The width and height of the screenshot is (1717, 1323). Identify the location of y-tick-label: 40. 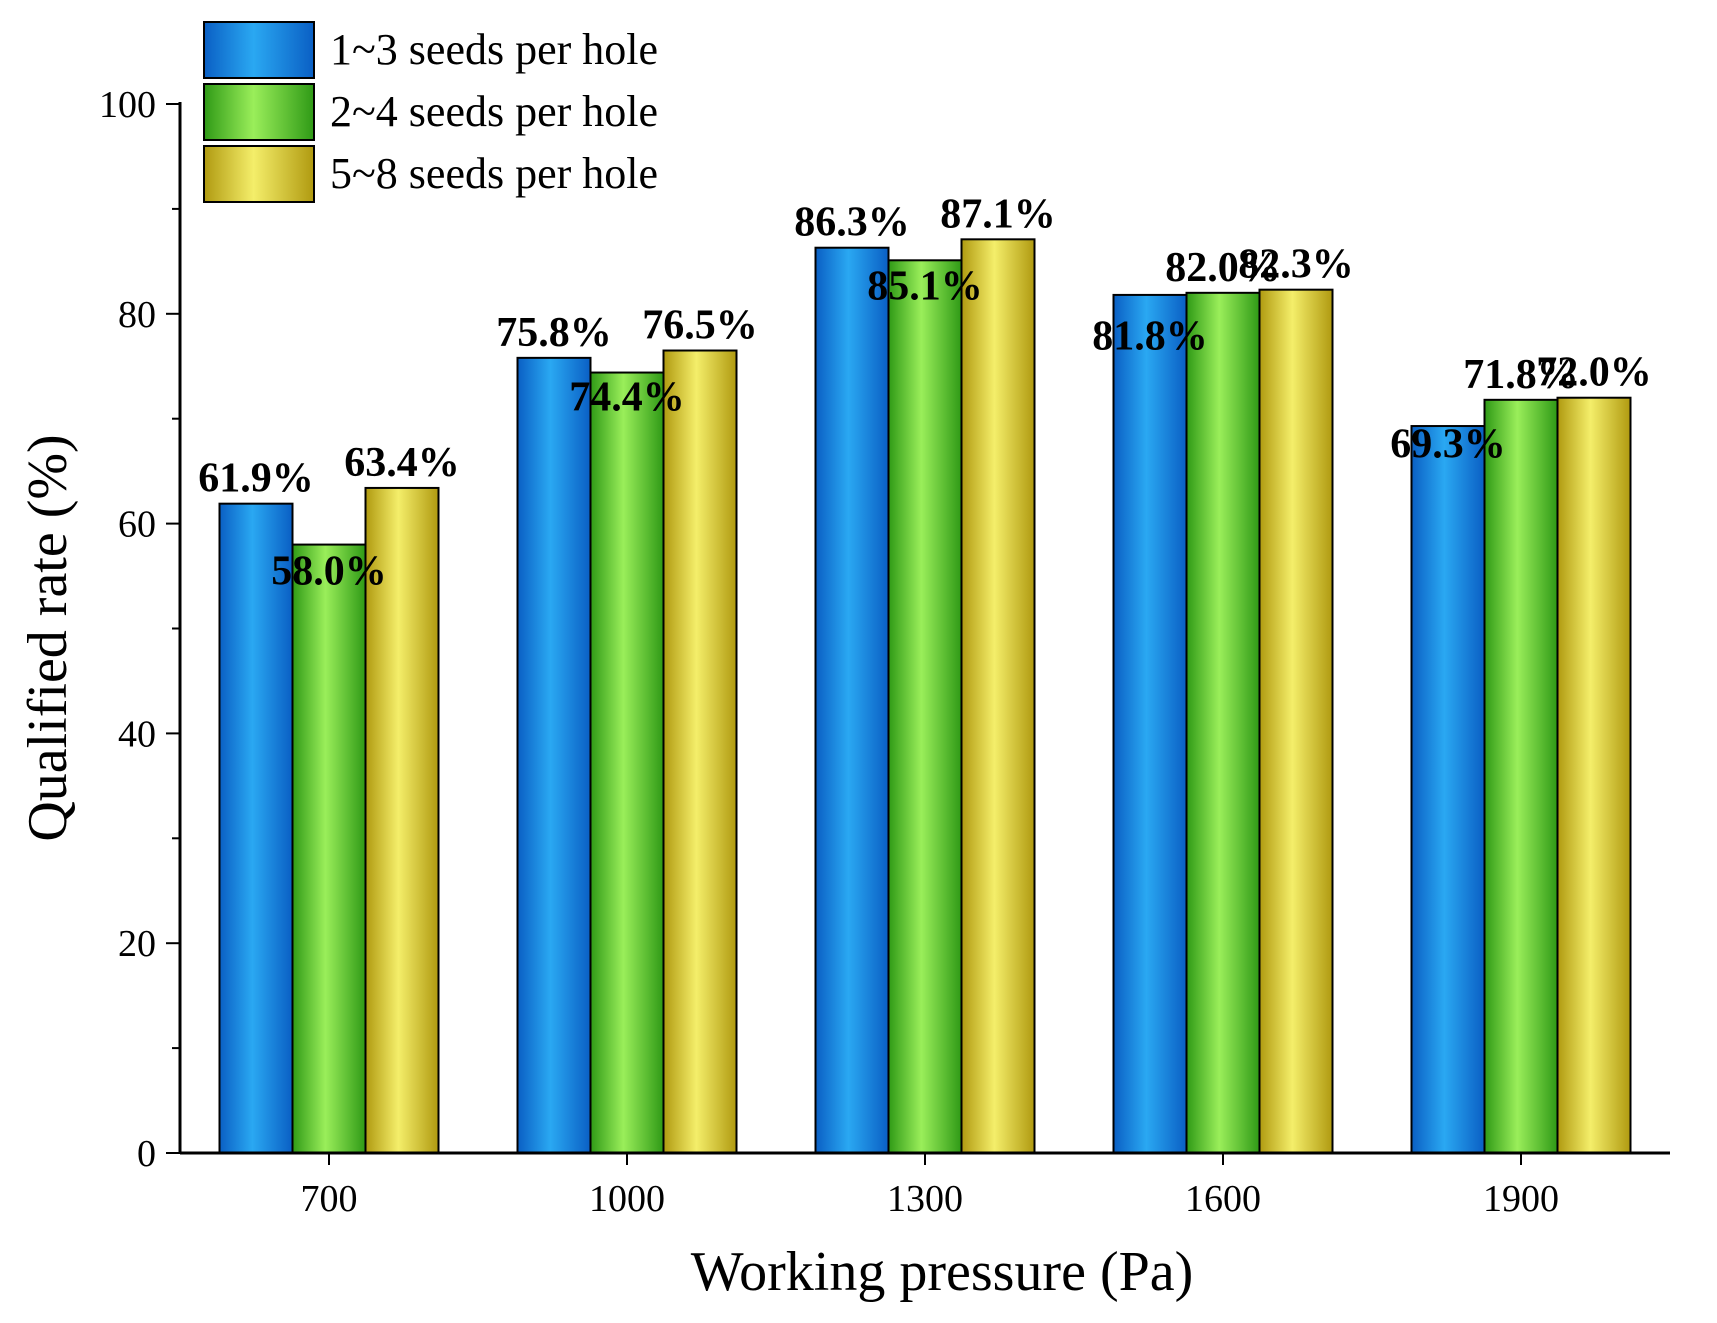
(137, 734).